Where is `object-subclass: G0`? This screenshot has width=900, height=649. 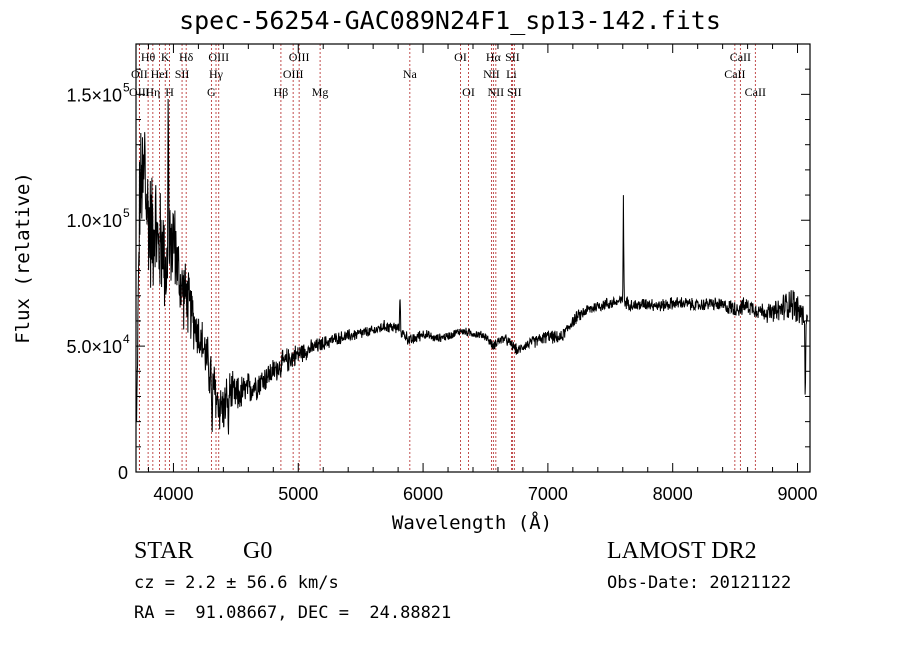 object-subclass: G0 is located at coordinates (258, 551).